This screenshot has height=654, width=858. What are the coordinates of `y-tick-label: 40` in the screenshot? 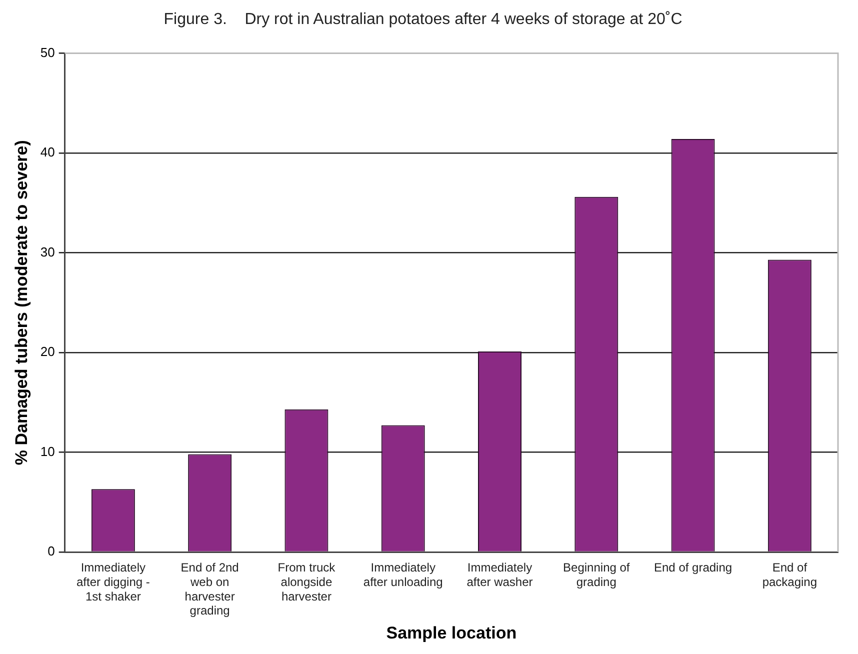 It's located at (47, 152).